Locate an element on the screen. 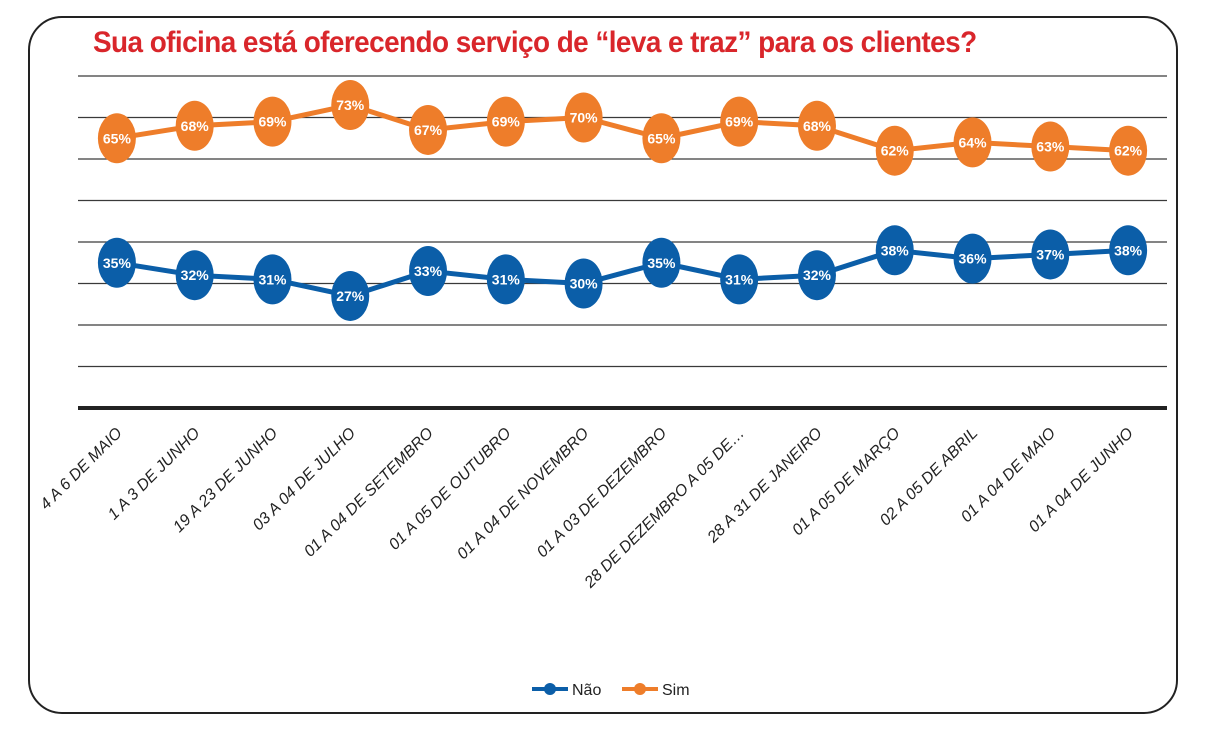  data-label: 37% is located at coordinates (1050, 254).